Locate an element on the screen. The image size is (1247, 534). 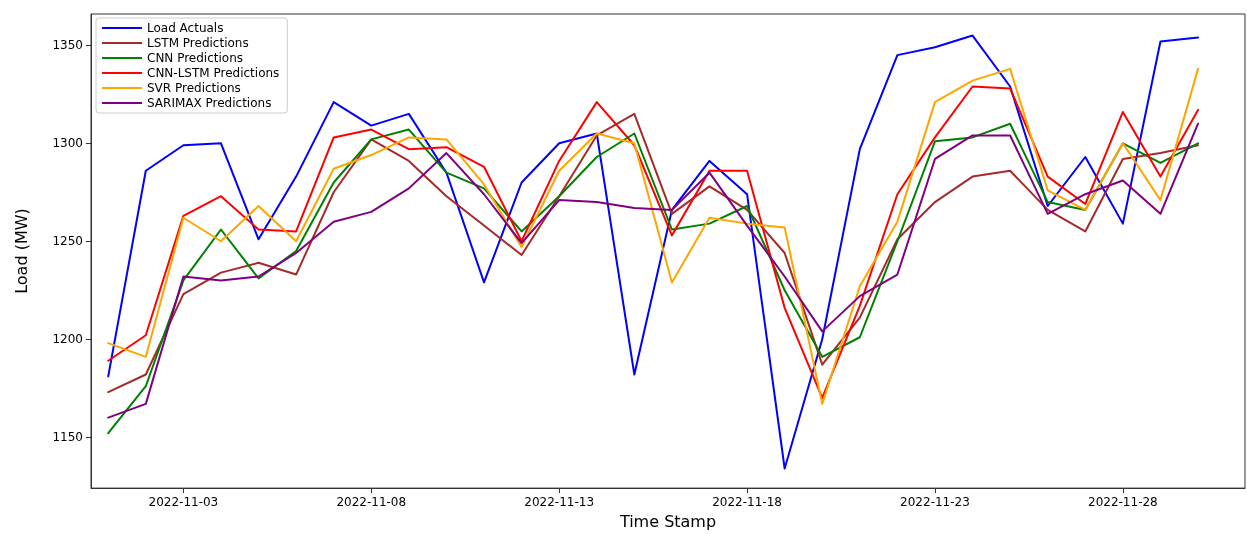
legend-label: SARIMAX Predictions is located at coordinates (209, 103).